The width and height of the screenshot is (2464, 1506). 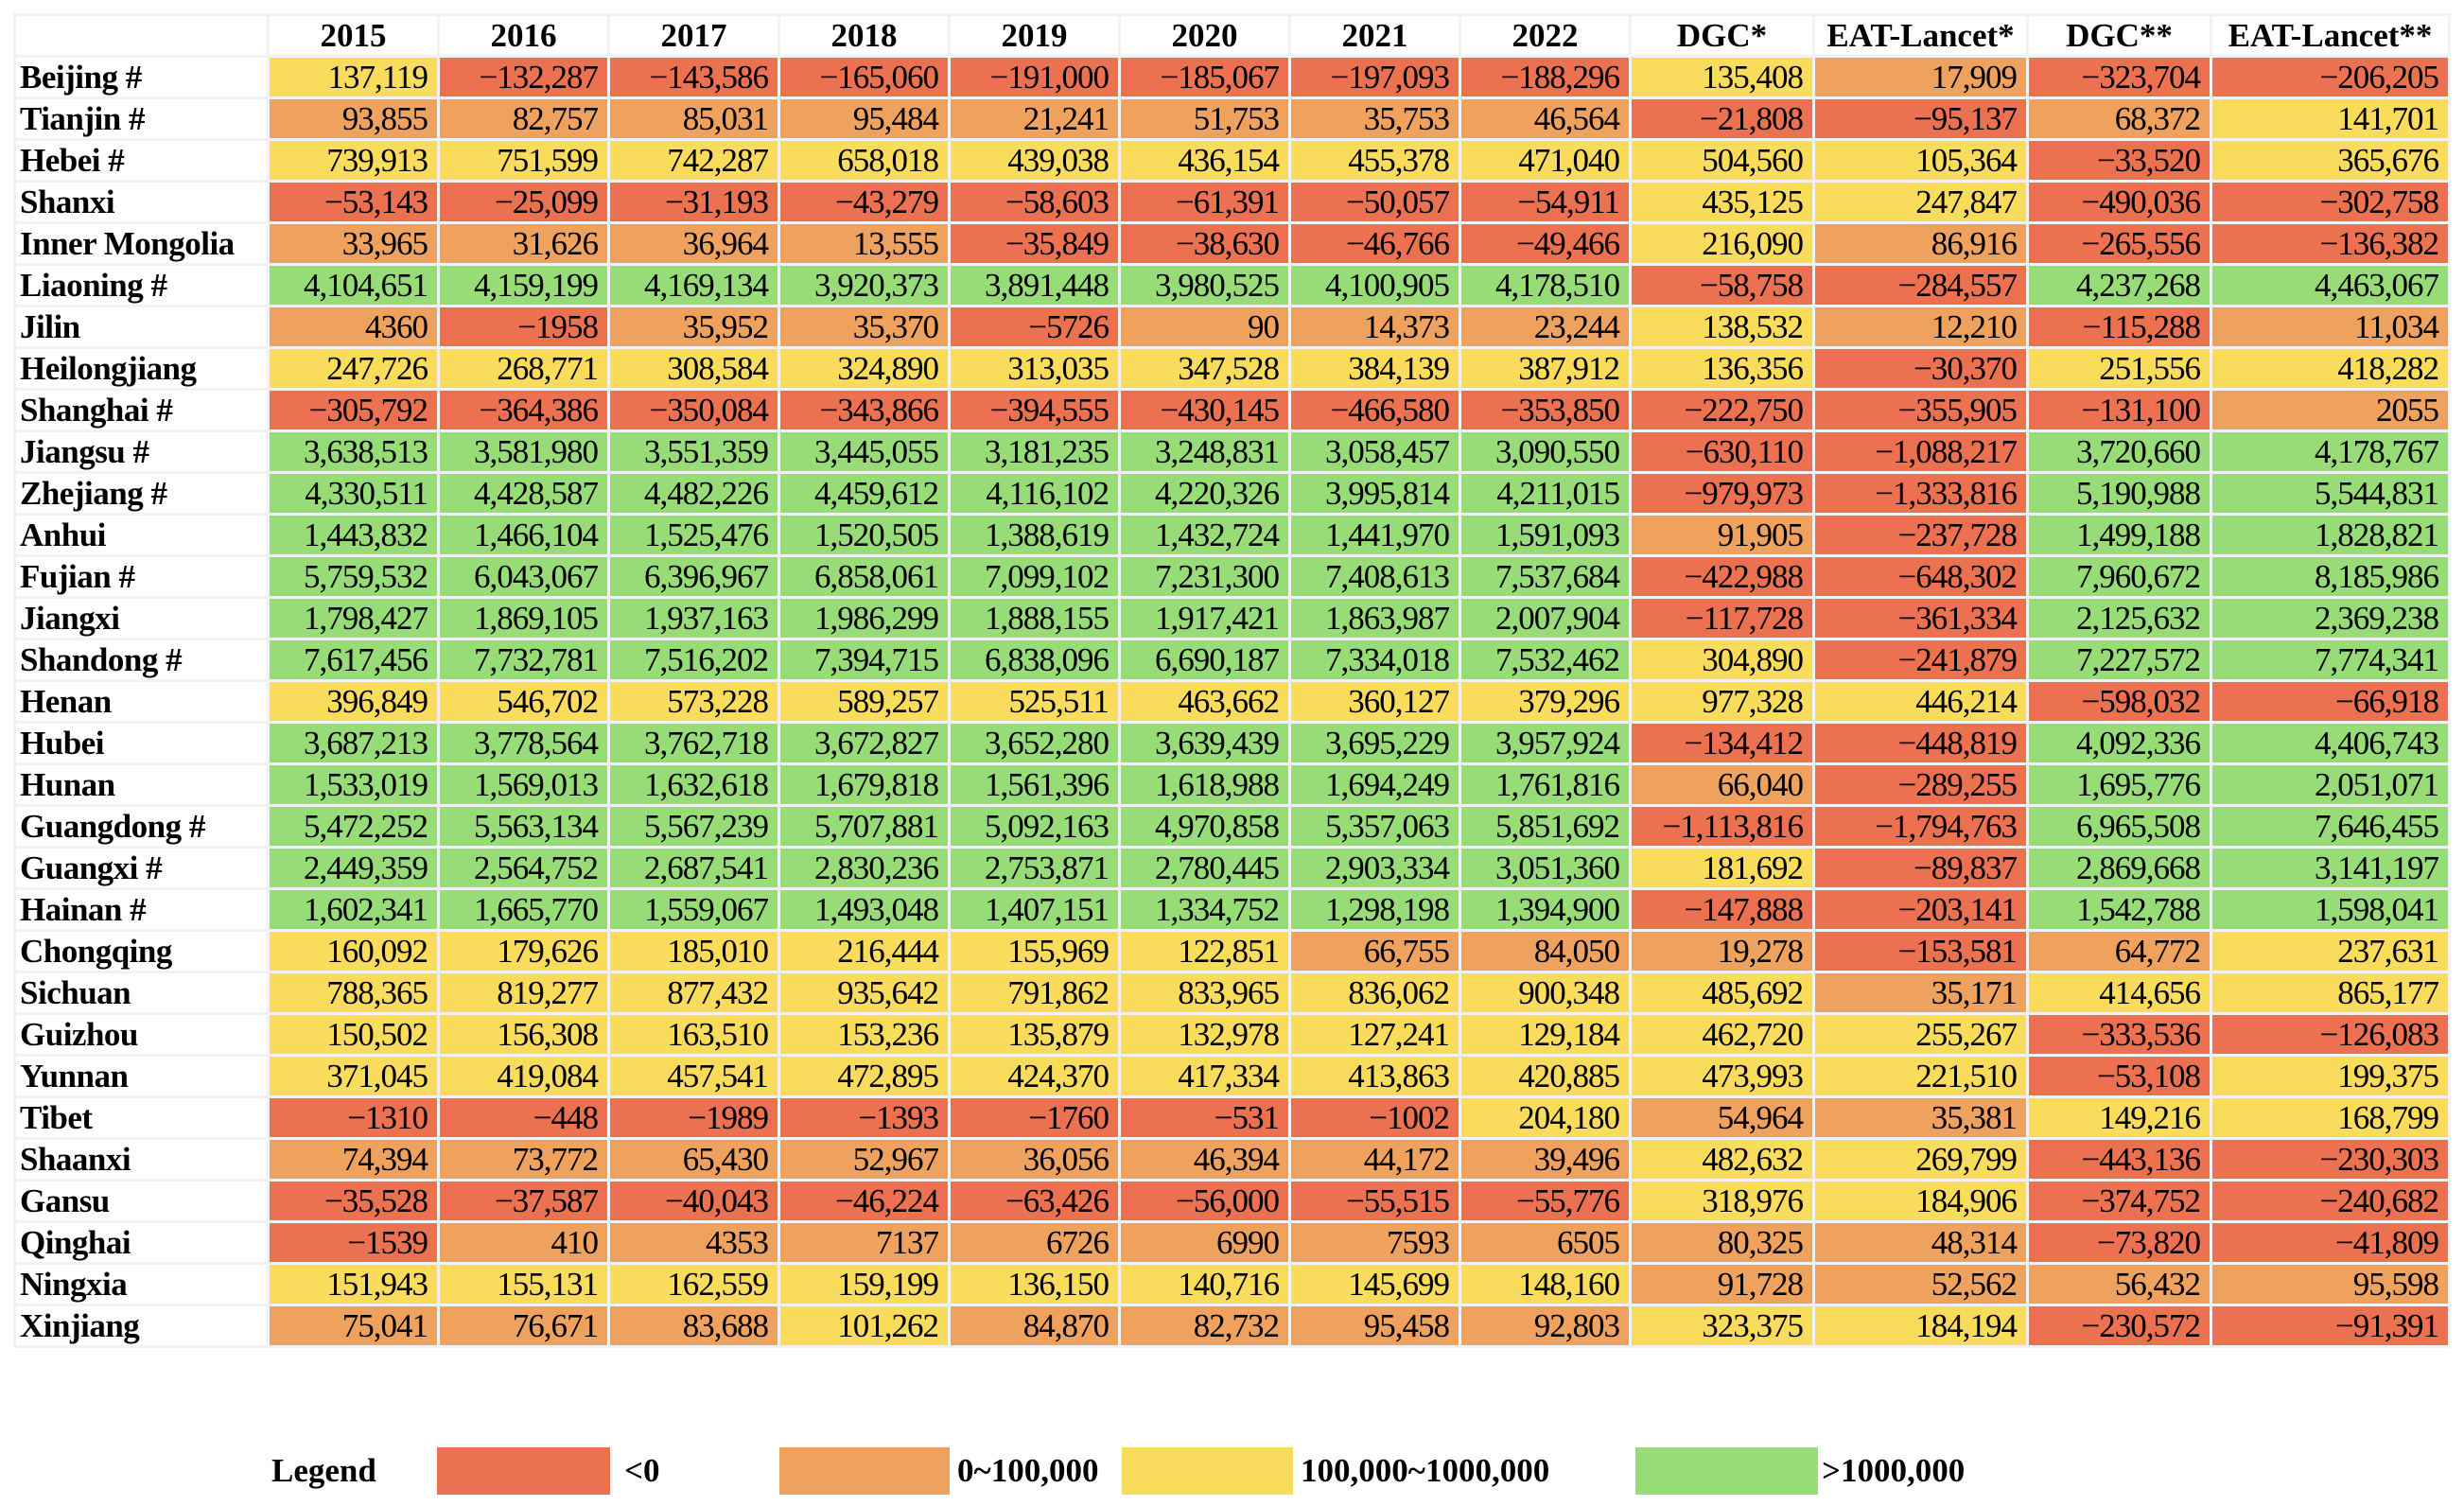 What do you see at coordinates (1034, 118) in the screenshot?
I see `heatmap-cell: 21,241` at bounding box center [1034, 118].